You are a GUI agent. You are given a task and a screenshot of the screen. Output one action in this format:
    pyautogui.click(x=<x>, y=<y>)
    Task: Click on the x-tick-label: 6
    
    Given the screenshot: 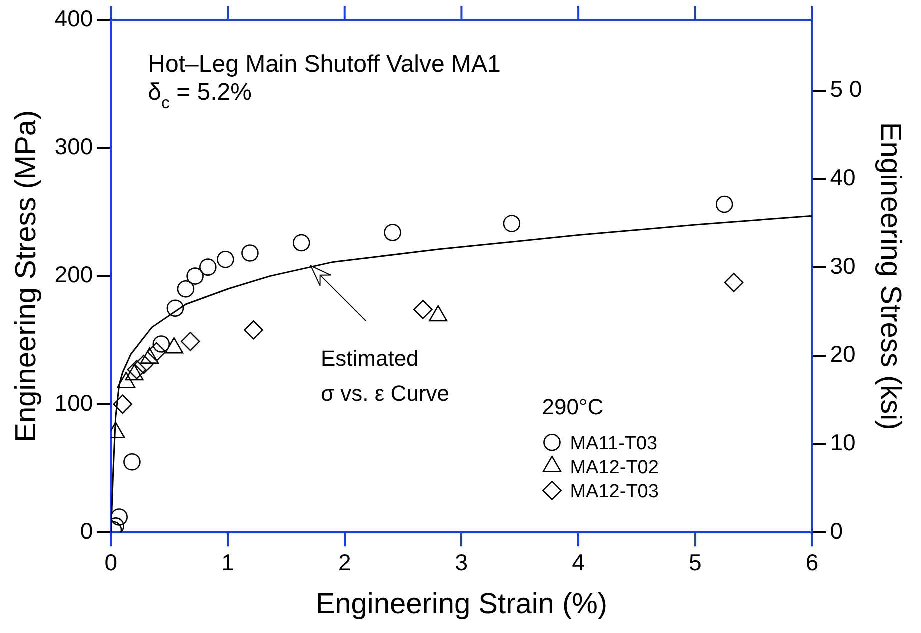 What is the action you would take?
    pyautogui.click(x=812, y=563)
    